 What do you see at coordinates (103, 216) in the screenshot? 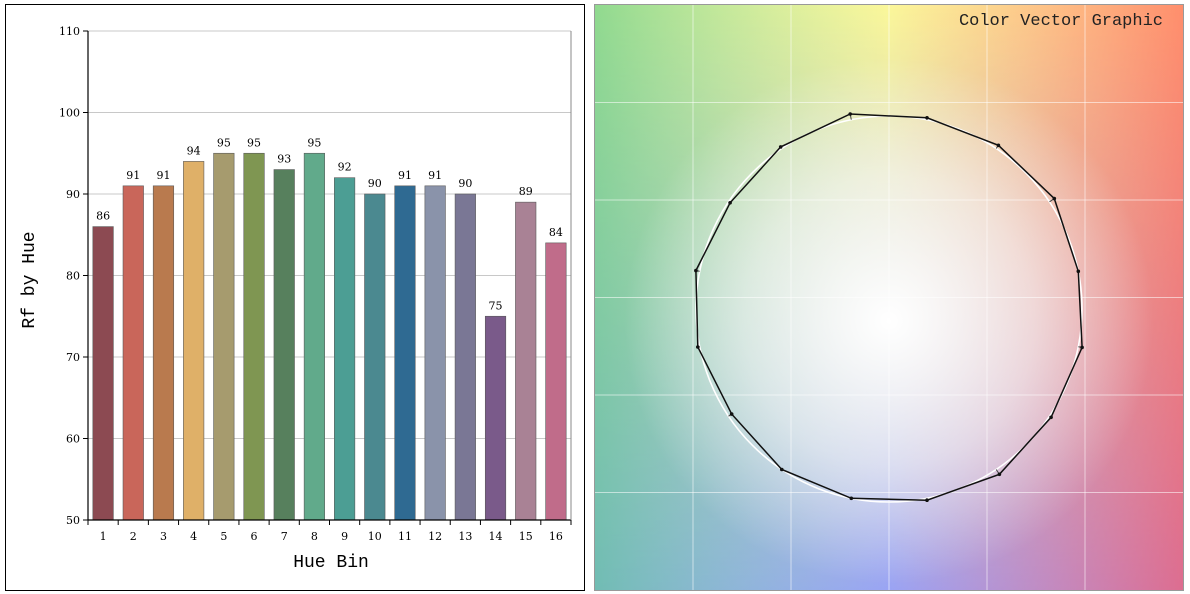
I see `data-label: 86` at bounding box center [103, 216].